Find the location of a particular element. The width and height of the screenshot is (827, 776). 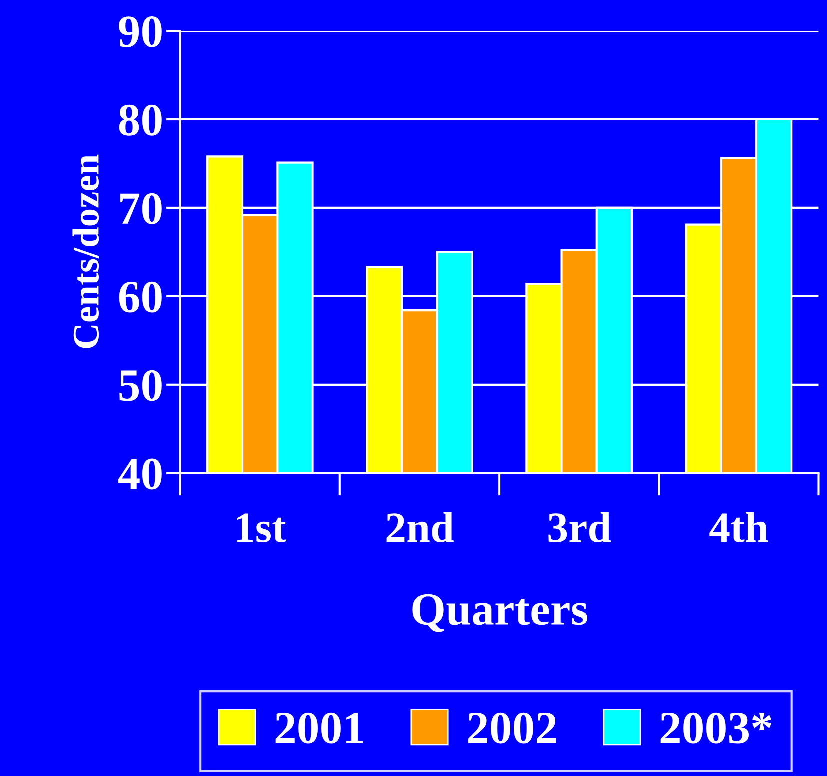

x-axis-title: Quarters is located at coordinates (500, 613).